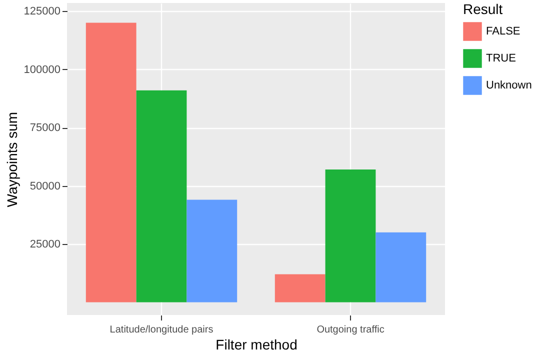 This screenshot has height=361, width=555. I want to click on y-tick-label: 25000, so click(45, 244).